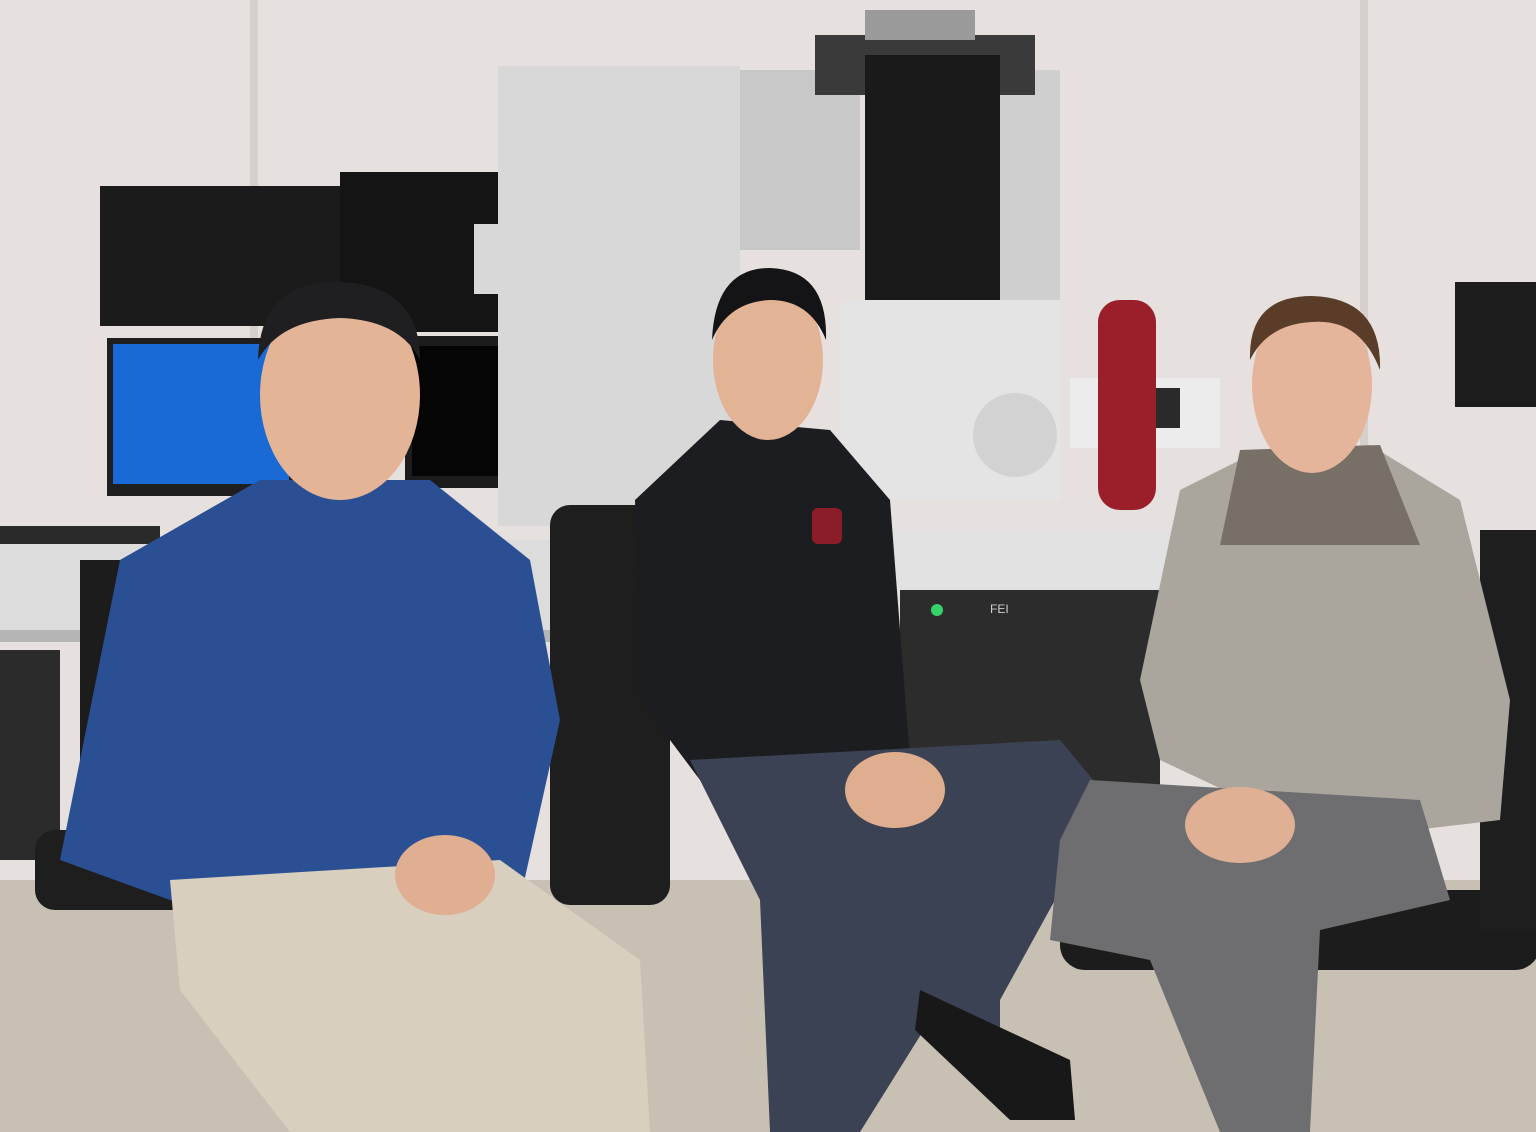  Describe the element at coordinates (827, 526) in the screenshot. I see `logo` at that location.